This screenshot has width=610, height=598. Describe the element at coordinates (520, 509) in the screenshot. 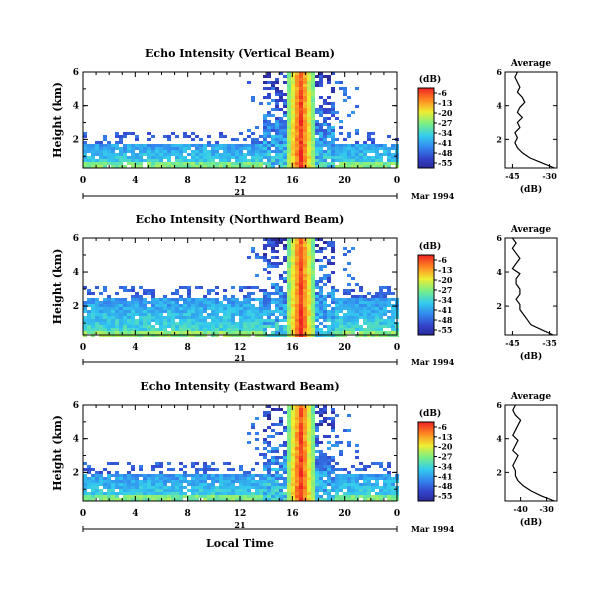

I see `profile-x-tick-label: -40` at that location.